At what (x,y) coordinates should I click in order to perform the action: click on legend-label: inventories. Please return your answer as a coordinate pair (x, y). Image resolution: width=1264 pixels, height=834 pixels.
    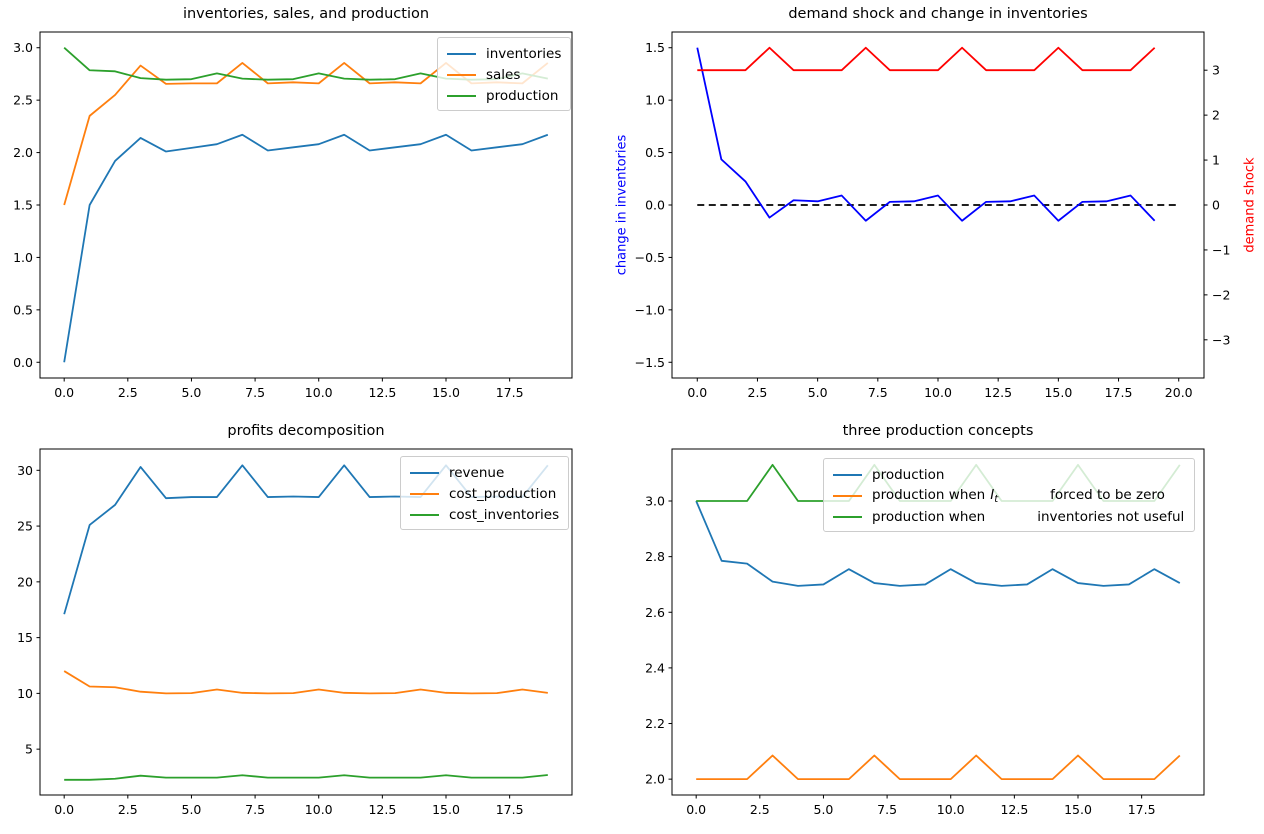
    Looking at the image, I should click on (523, 54).